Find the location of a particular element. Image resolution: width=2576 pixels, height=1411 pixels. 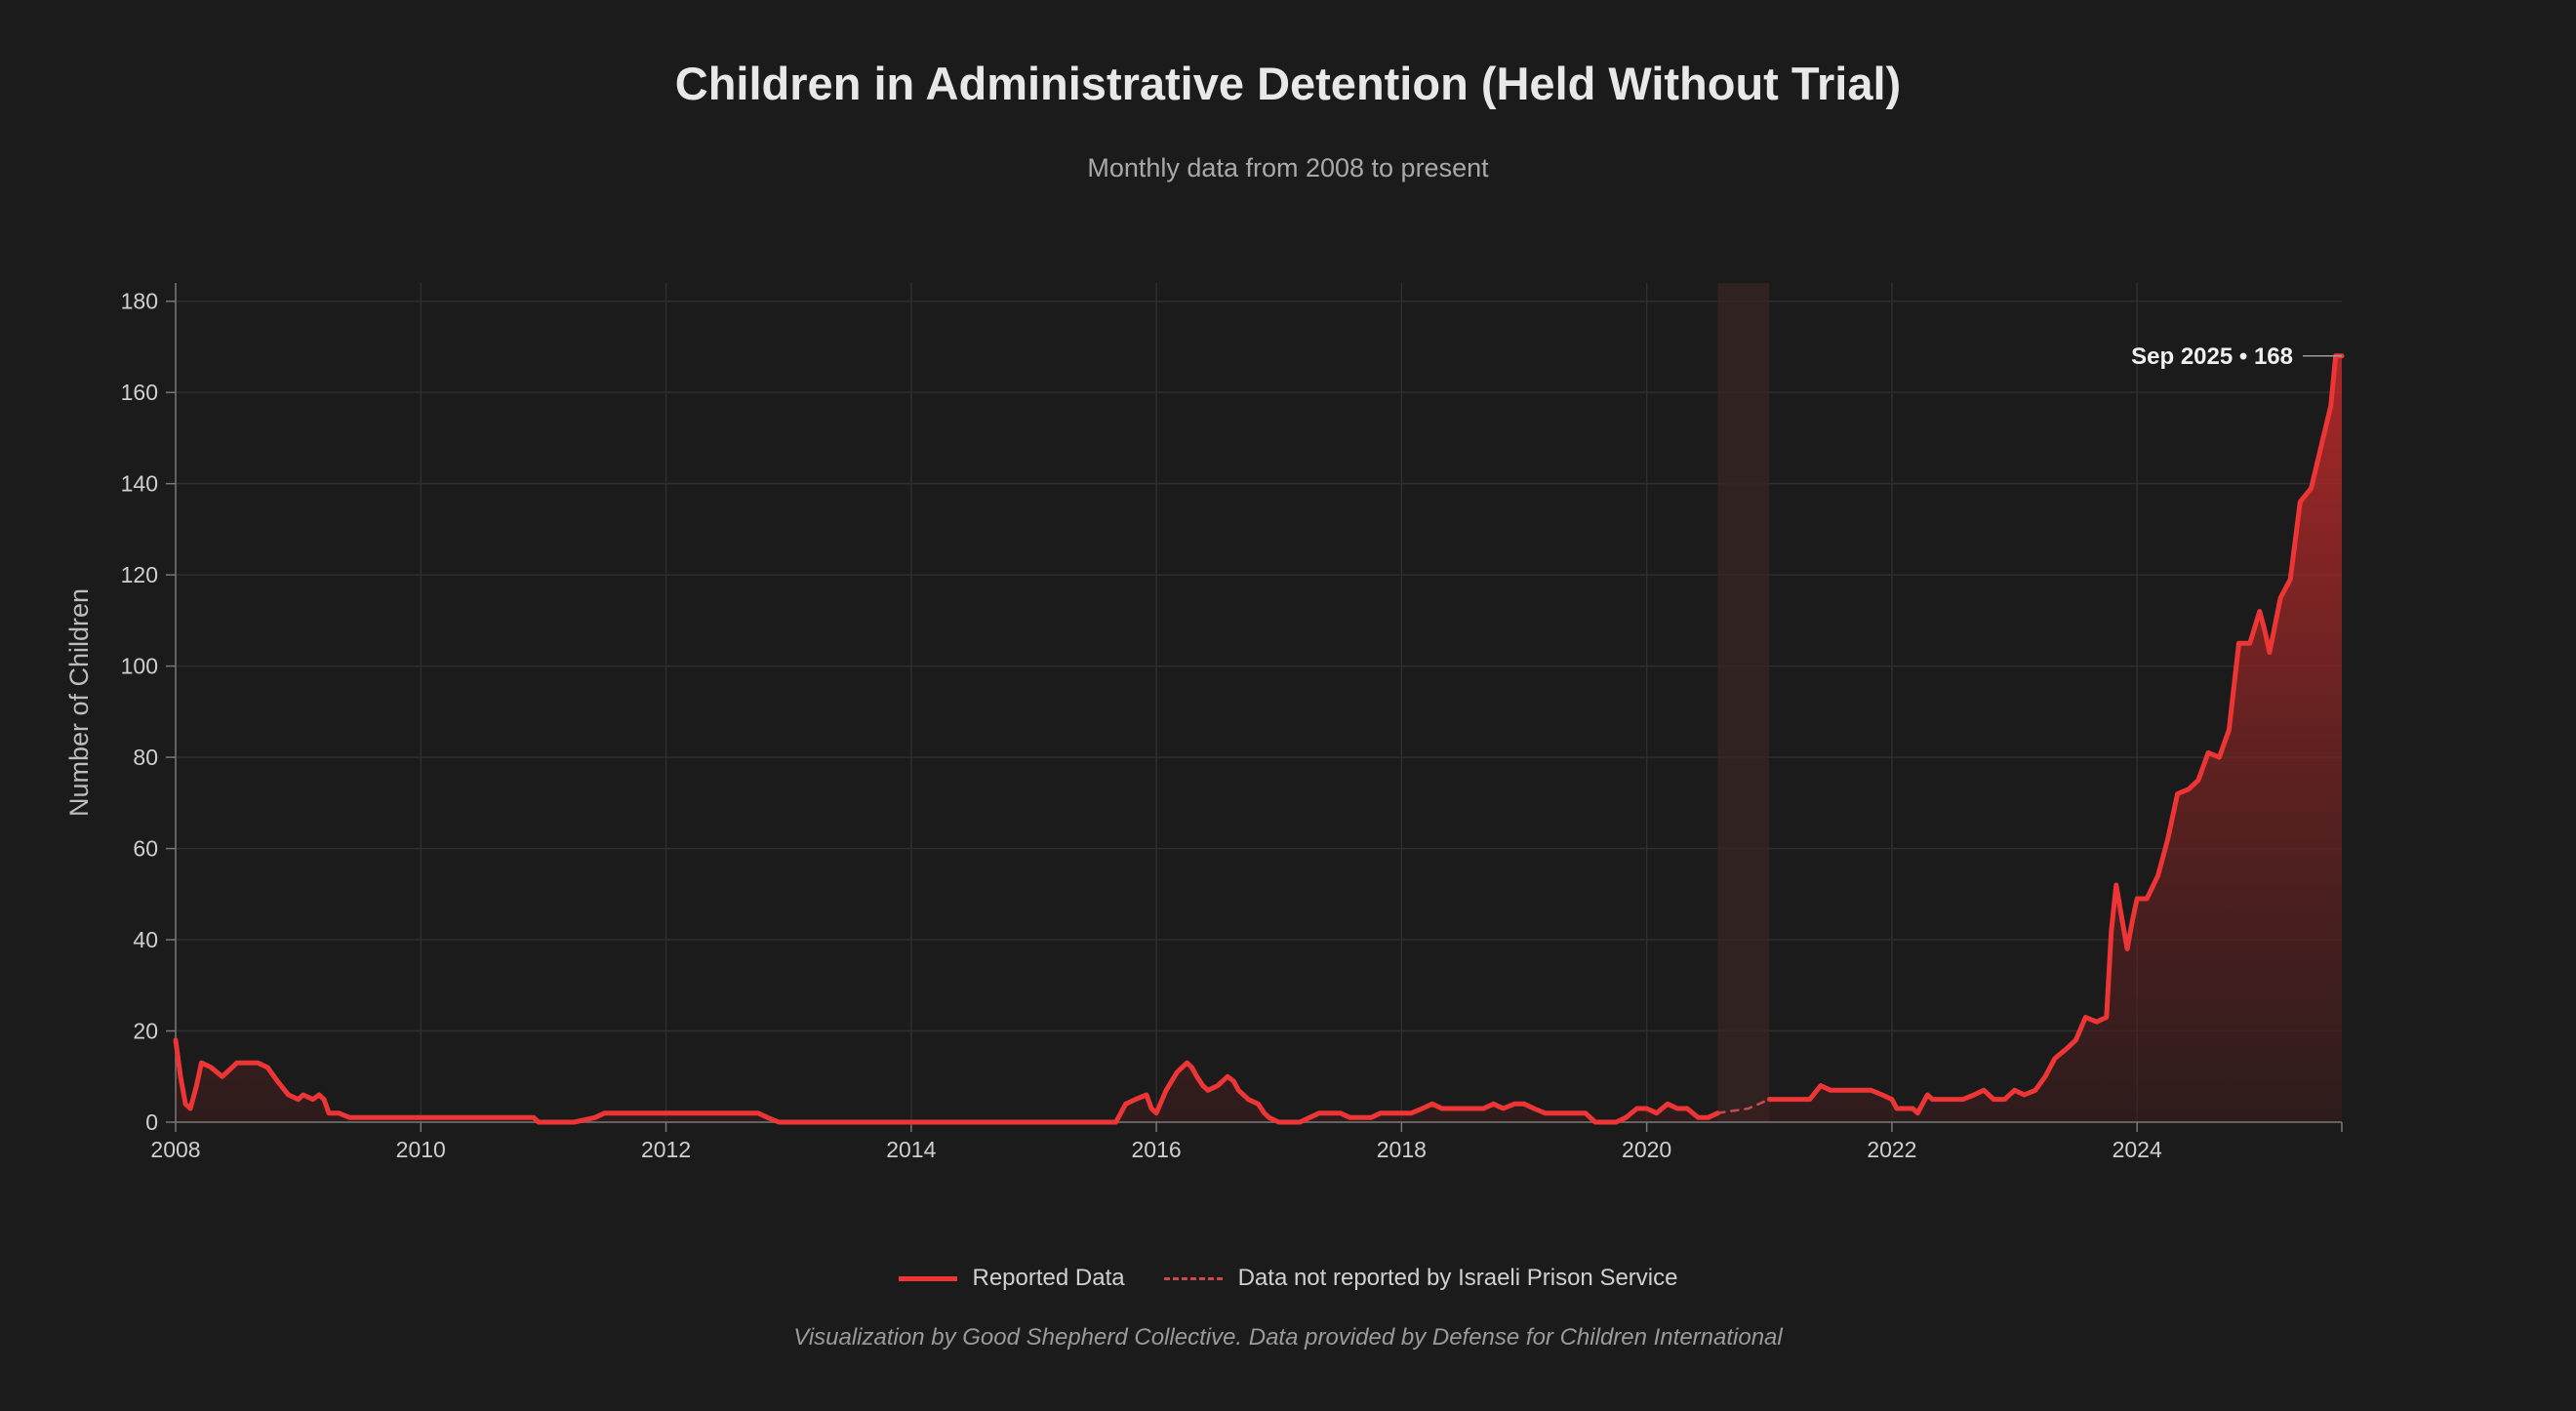

y-axis-label: Number of Children is located at coordinates (79, 702).